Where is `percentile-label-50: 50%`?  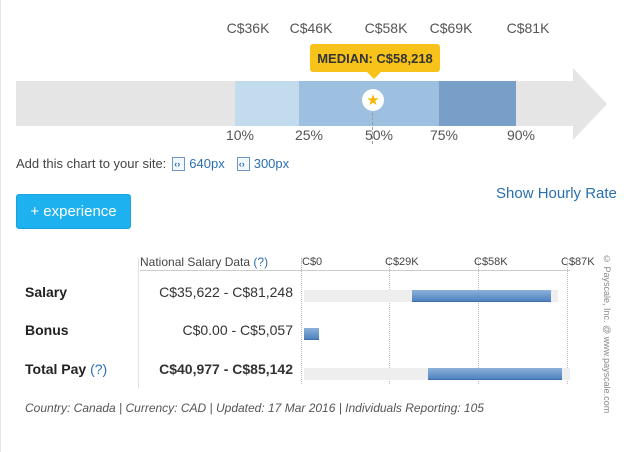 percentile-label-50: 50% is located at coordinates (379, 135).